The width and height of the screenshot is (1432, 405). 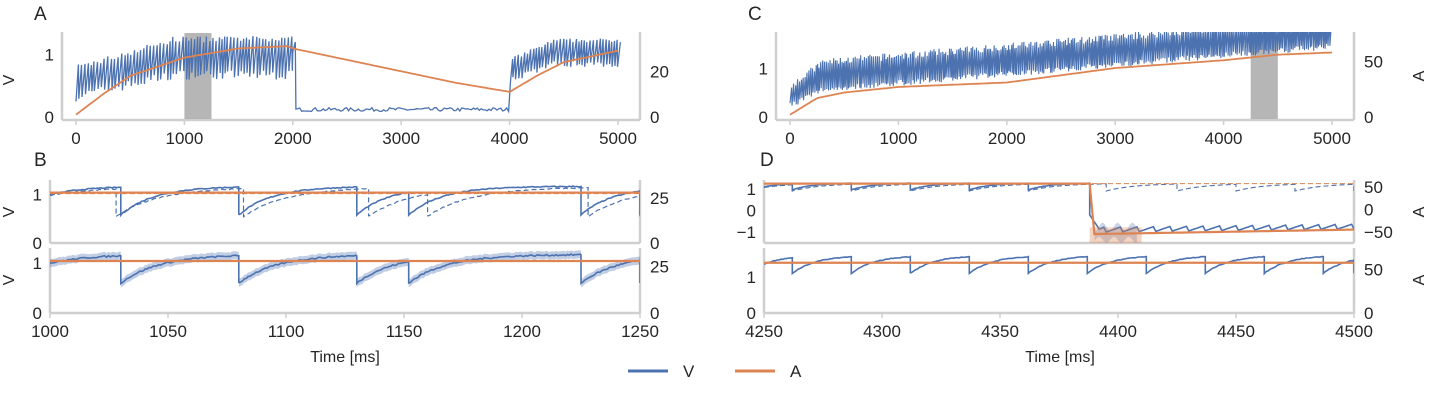 What do you see at coordinates (1118, 331) in the screenshot?
I see `x-tick-label: 4400` at bounding box center [1118, 331].